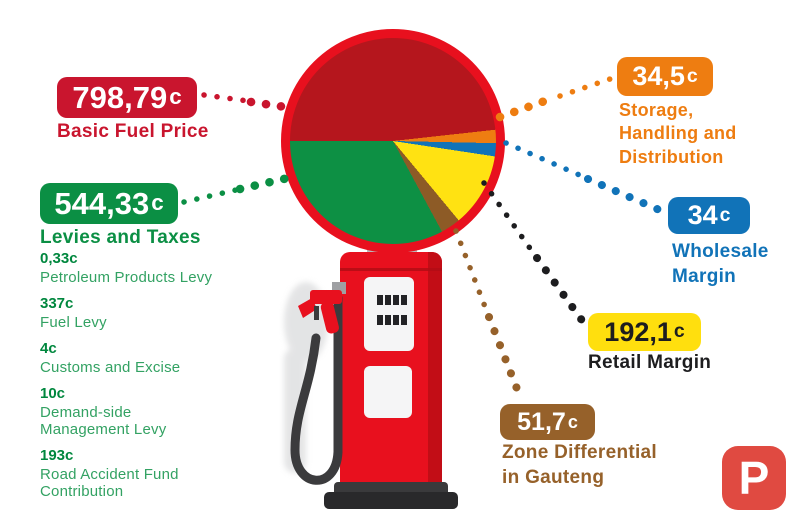 Image resolution: width=800 pixels, height=528 pixels. What do you see at coordinates (702, 215) in the screenshot?
I see `wholesale-margin-value: 34` at bounding box center [702, 215].